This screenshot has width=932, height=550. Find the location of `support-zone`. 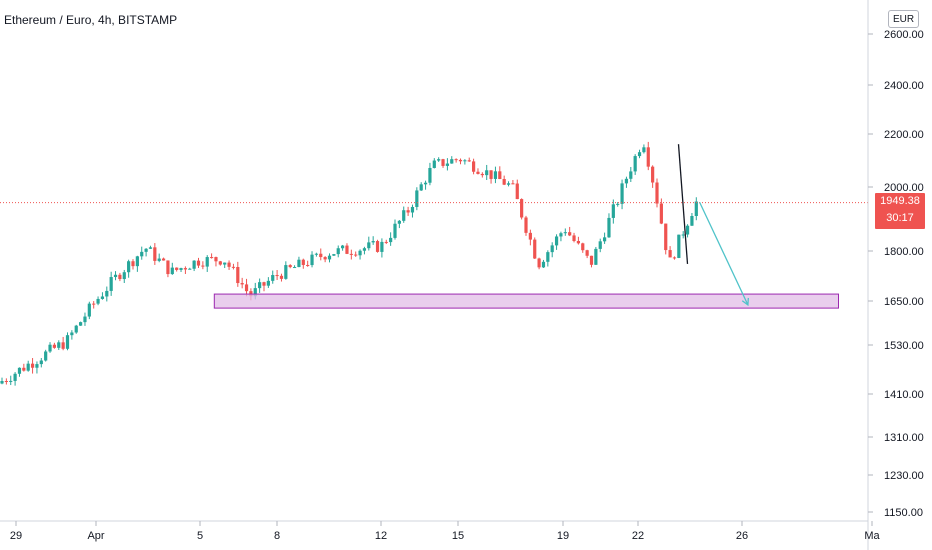

support-zone is located at coordinates (526, 301).